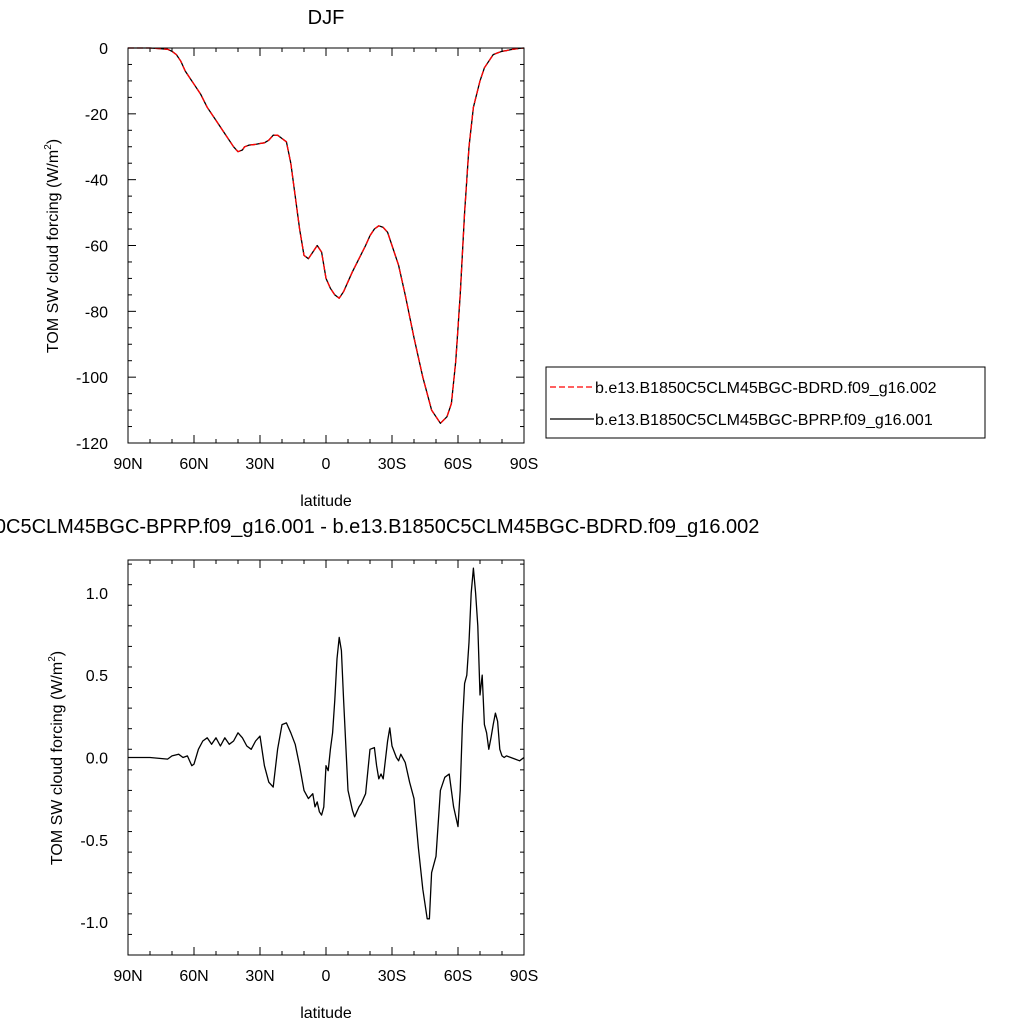 The height and width of the screenshot is (1024, 1024). Describe the element at coordinates (94, 923) in the screenshot. I see `y-tick-label: -1.0` at that location.